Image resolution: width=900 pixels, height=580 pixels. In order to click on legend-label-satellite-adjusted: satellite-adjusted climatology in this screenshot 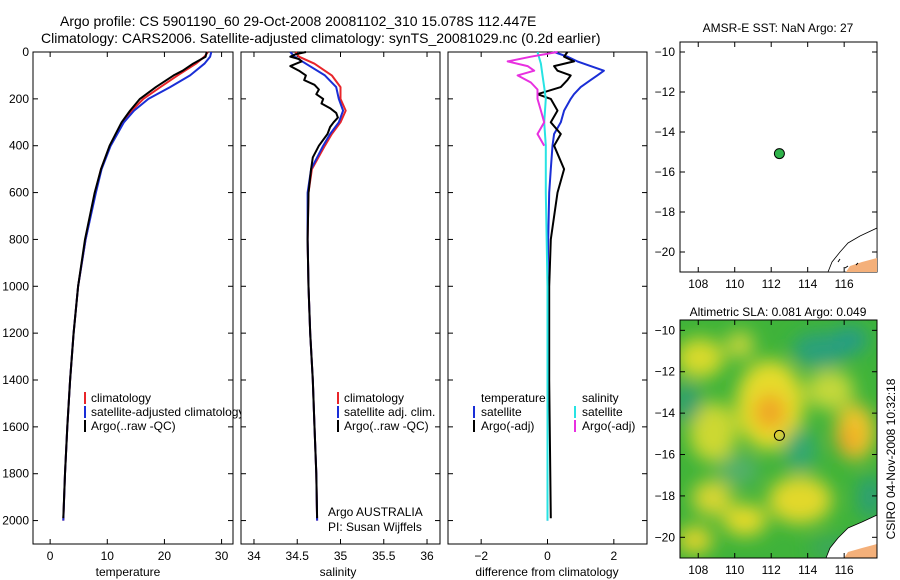, I will do `click(167, 412)`.